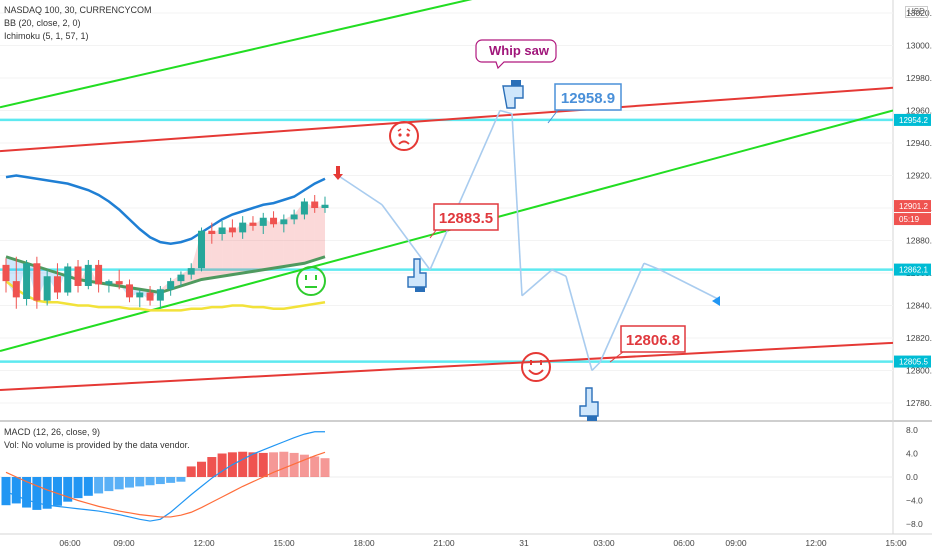  What do you see at coordinates (919, 176) in the screenshot?
I see `price-tick-label: 12920.0` at bounding box center [919, 176].